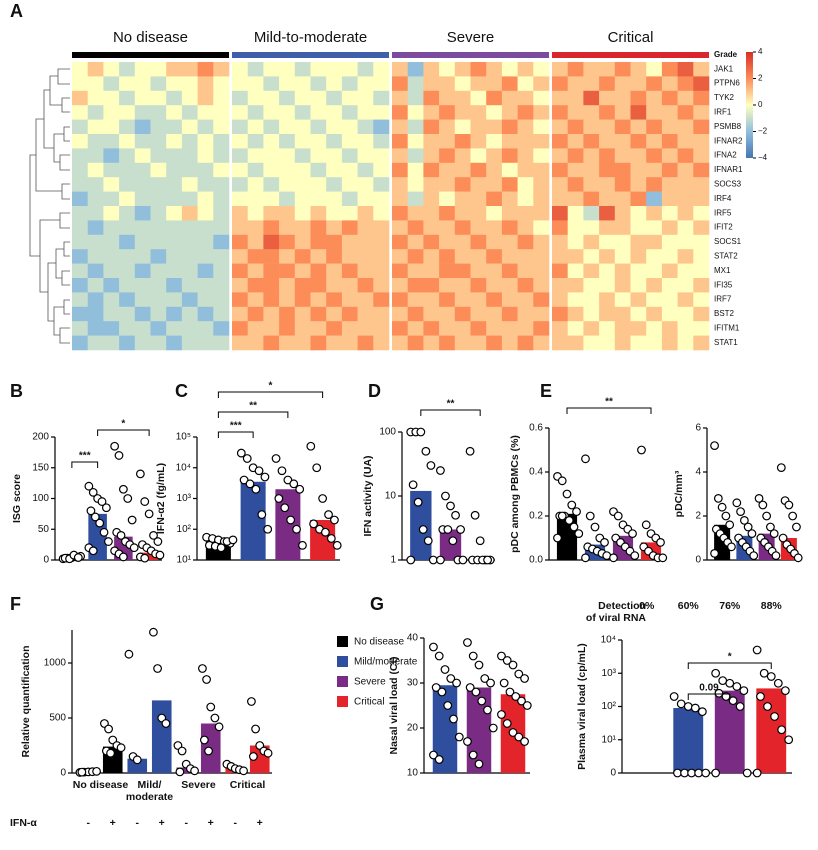  Describe the element at coordinates (709, 696) in the screenshot. I see `significance-bracket` at that location.